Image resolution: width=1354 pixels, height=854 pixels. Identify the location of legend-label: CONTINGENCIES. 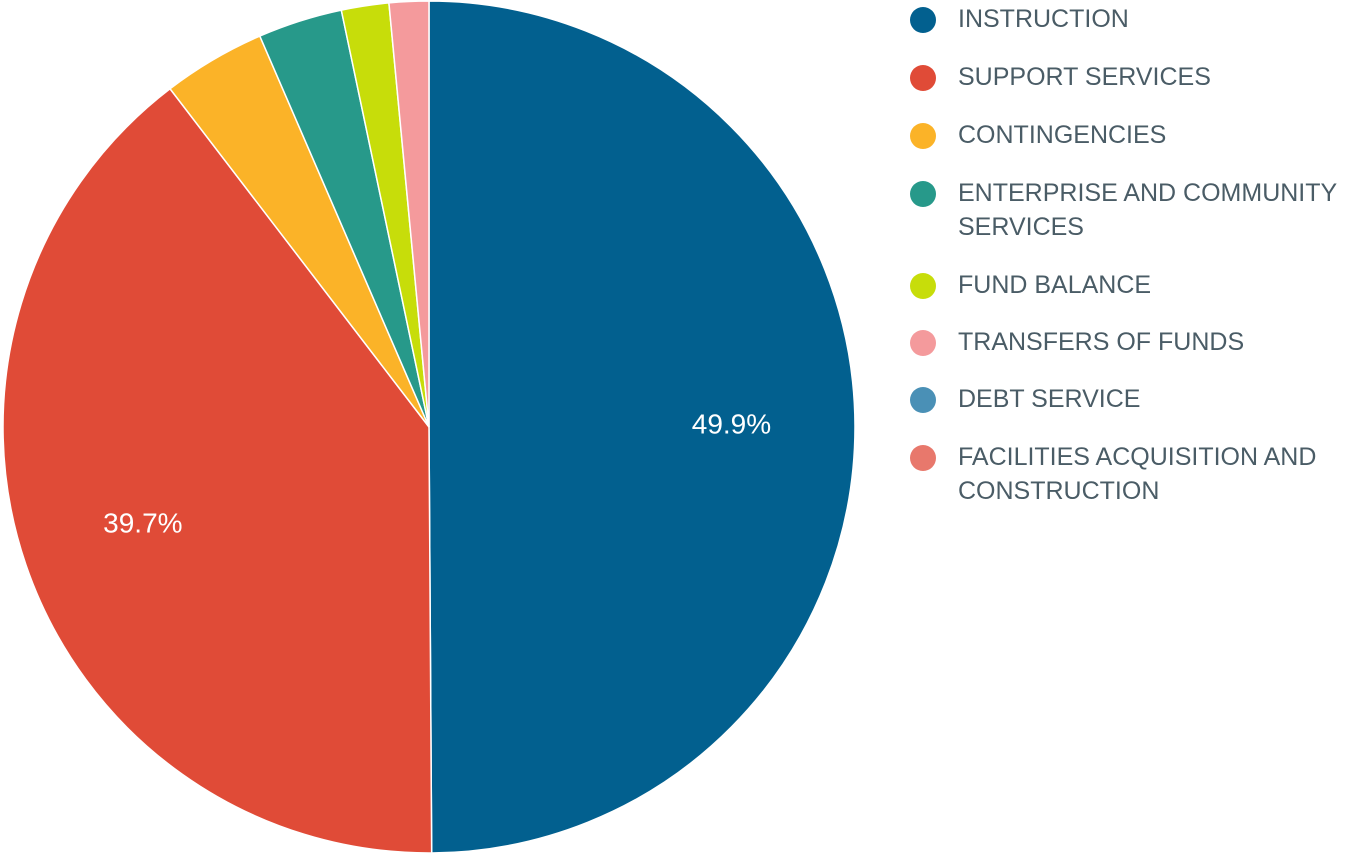
(1062, 135).